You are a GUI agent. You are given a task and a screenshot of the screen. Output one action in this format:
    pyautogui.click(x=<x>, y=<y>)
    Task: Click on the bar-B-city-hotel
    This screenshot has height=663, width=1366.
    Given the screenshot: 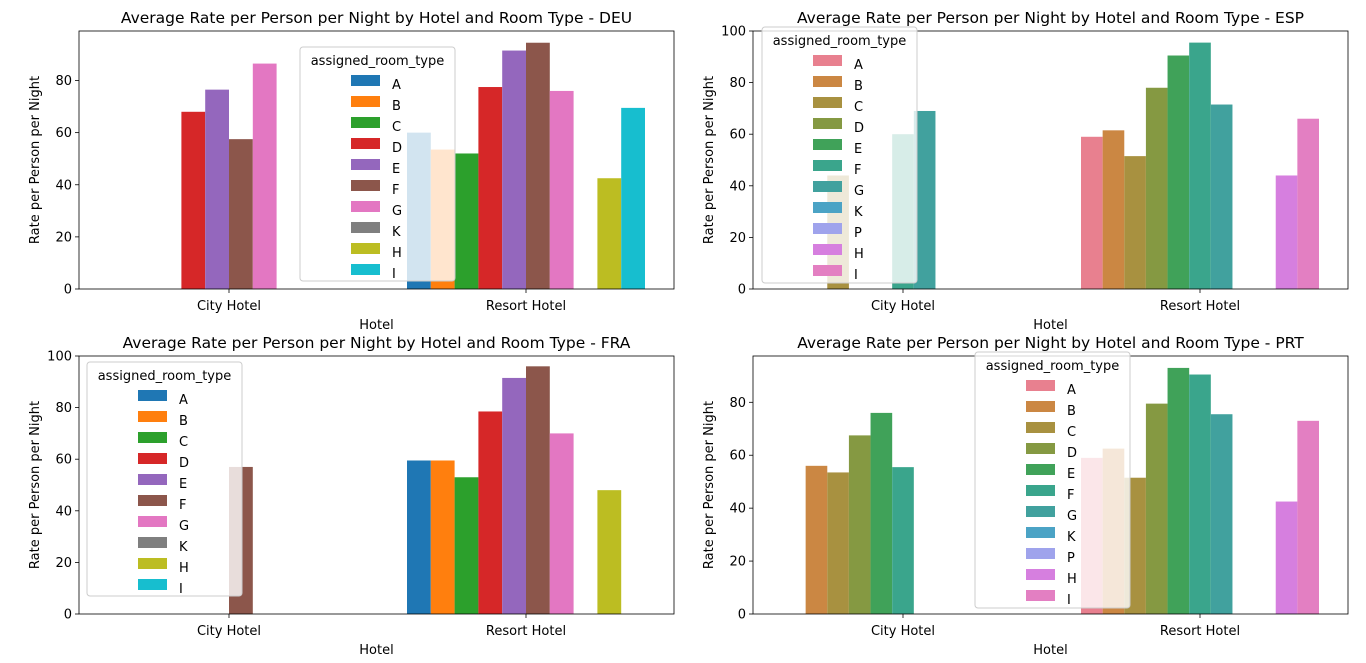 What is the action you would take?
    pyautogui.click(x=816, y=539)
    